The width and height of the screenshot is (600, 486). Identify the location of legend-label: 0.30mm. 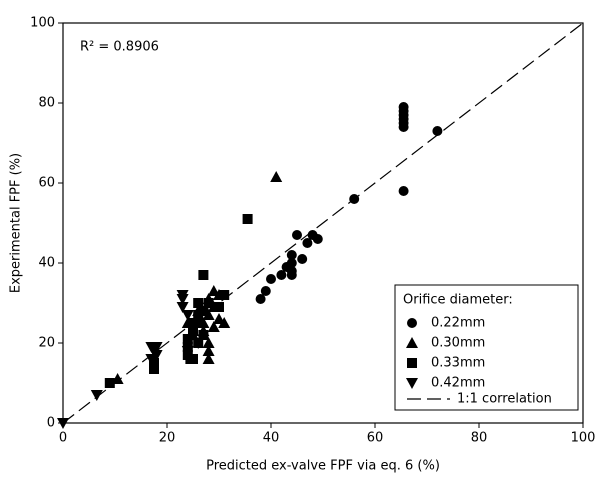
(458, 343).